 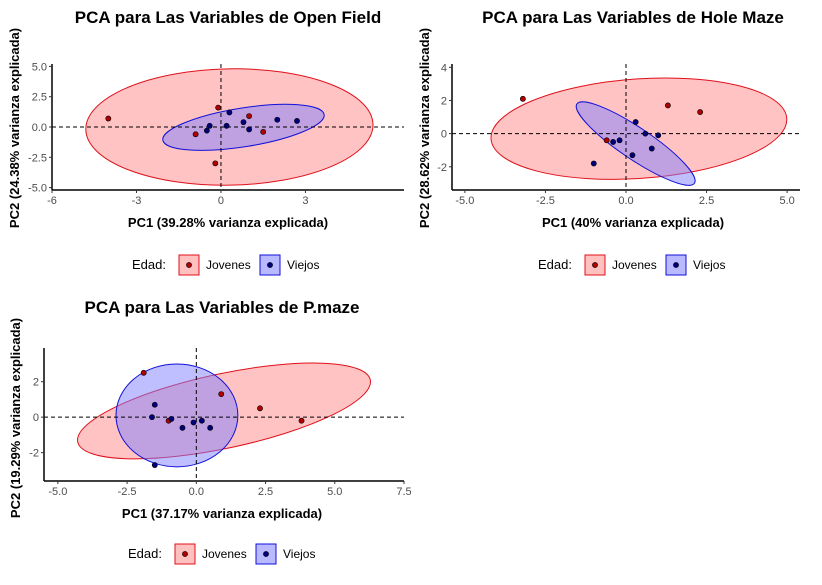 What do you see at coordinates (221, 201) in the screenshot?
I see `x-tick-label: 0` at bounding box center [221, 201].